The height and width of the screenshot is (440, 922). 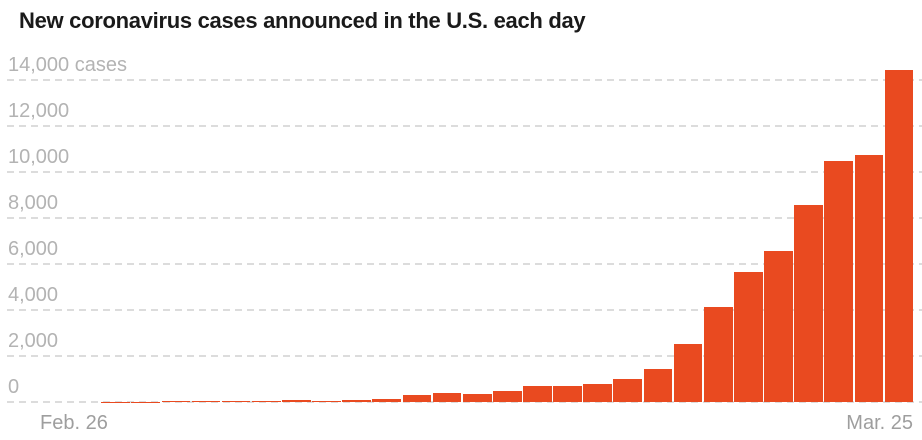 I want to click on x-axis-label-end: Mar. 25, so click(x=879, y=423).